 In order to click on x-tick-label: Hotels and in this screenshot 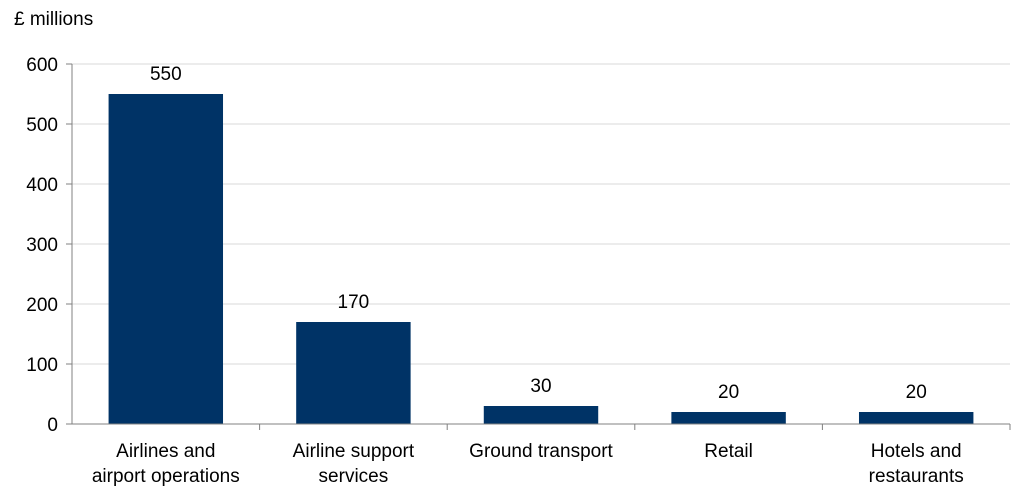, I will do `click(916, 451)`.